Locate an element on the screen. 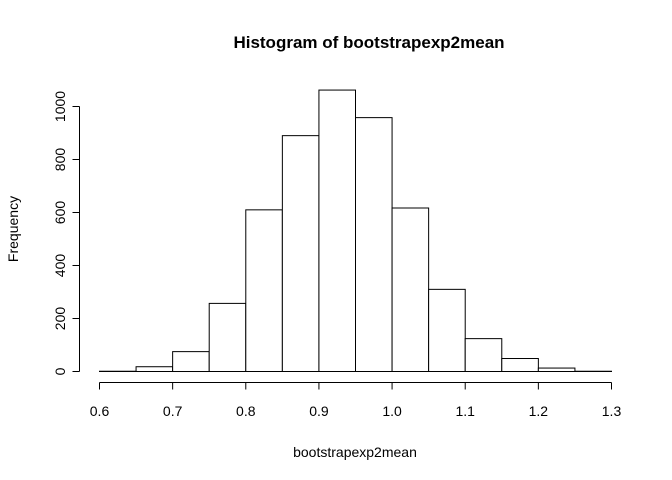 Image resolution: width=672 pixels, height=480 pixels. x-tick-label: 1.0 is located at coordinates (392, 411).